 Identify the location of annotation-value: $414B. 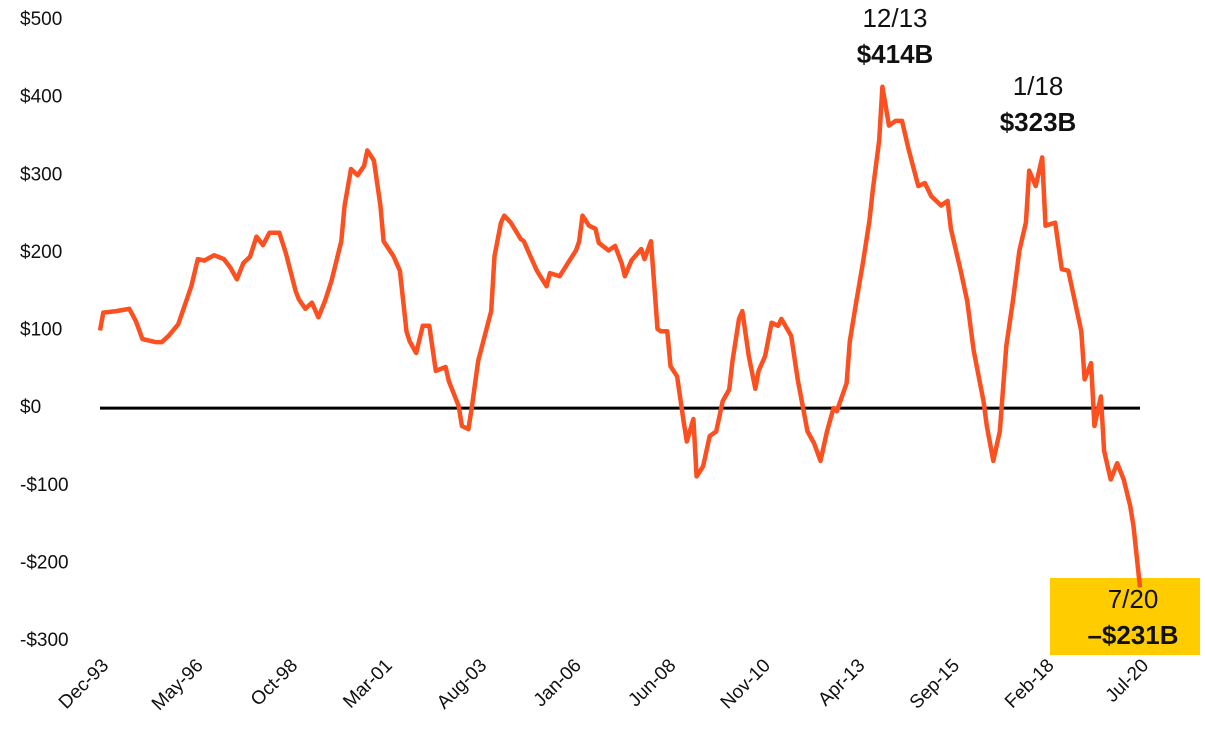
(895, 54).